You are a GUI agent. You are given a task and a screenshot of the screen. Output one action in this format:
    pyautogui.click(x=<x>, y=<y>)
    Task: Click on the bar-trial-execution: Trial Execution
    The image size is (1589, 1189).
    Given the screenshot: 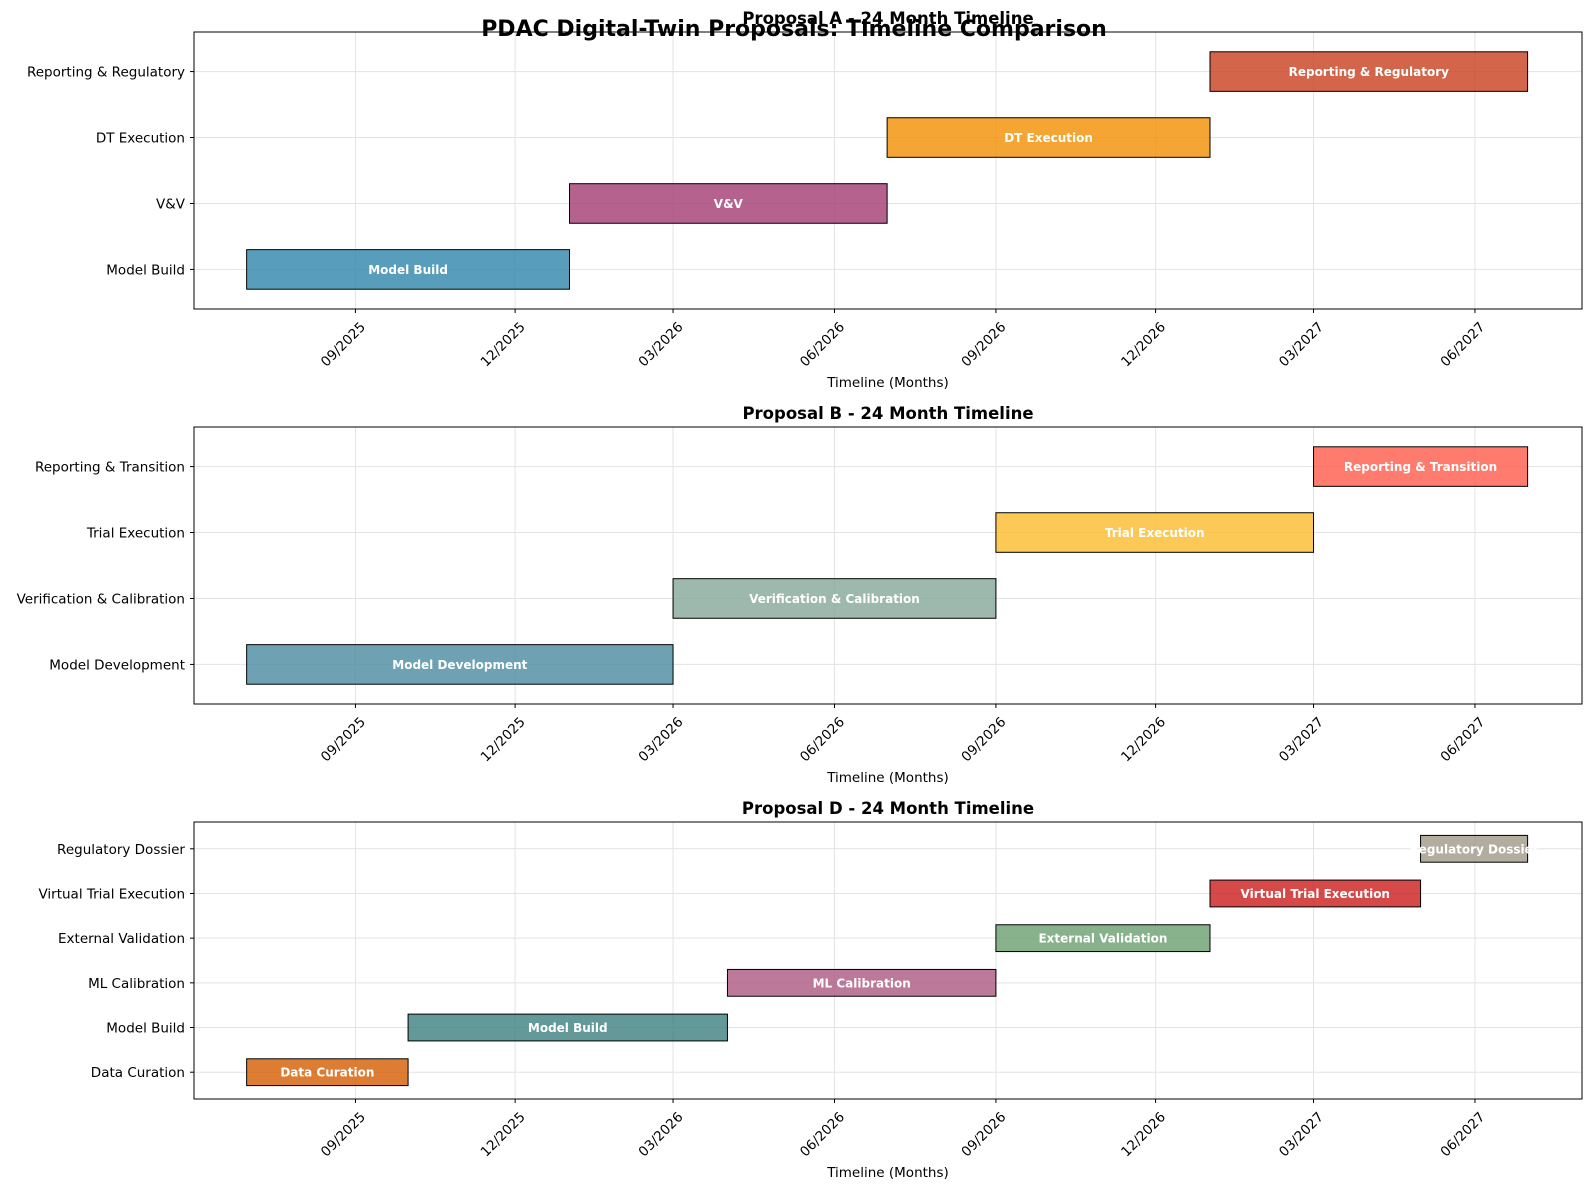 What is the action you would take?
    pyautogui.click(x=1155, y=532)
    